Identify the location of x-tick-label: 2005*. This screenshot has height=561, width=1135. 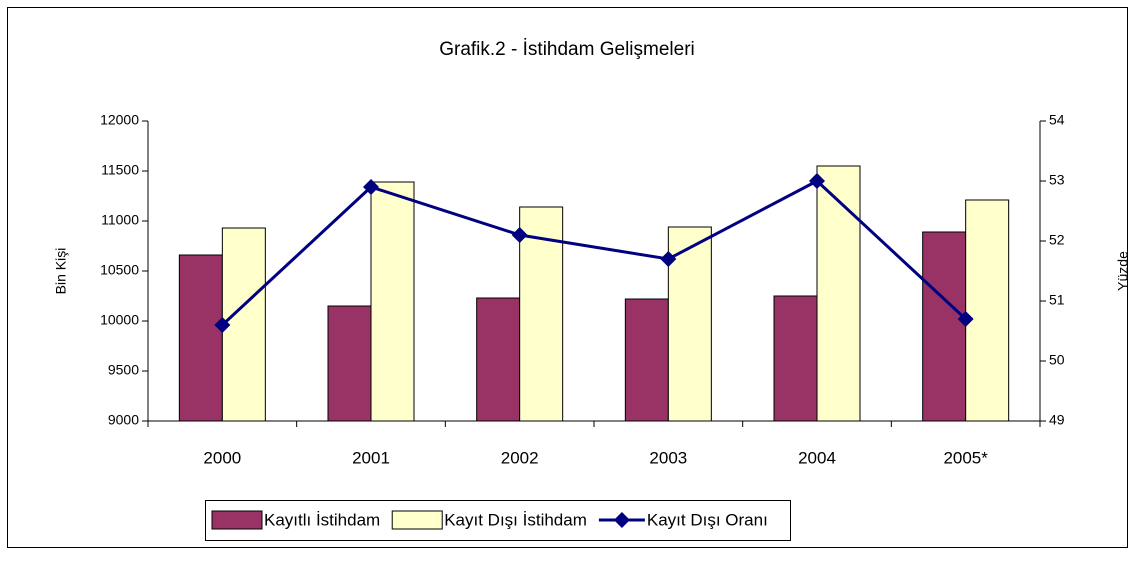
(965, 457).